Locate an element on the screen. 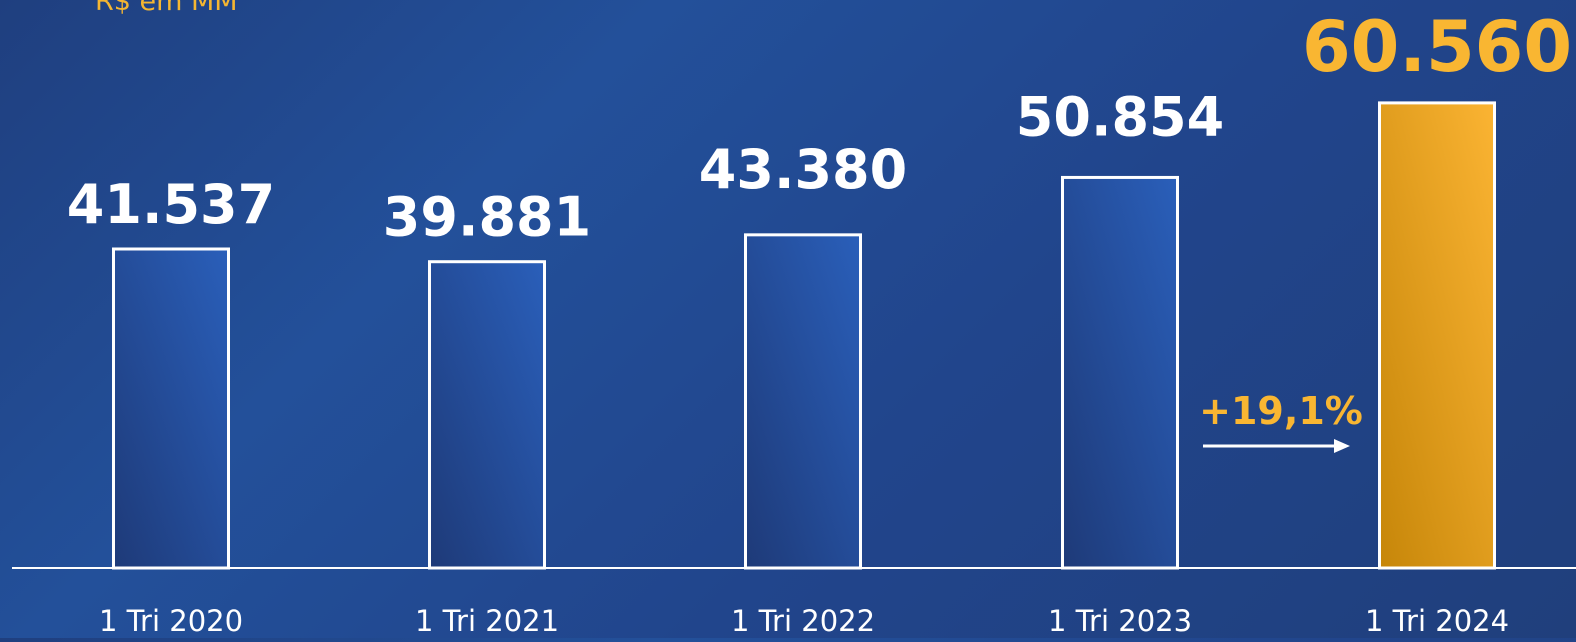  value-label: 39.881 is located at coordinates (487, 217).